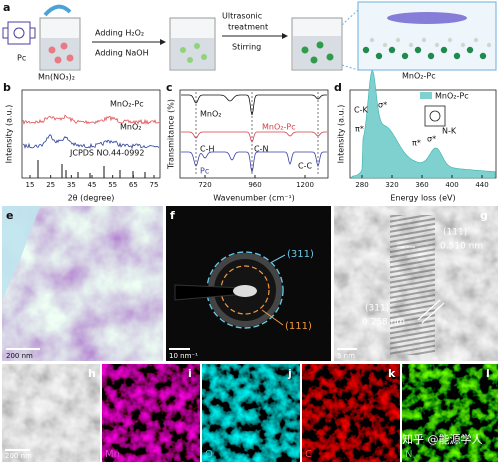 The height and width of the screenshot is (463, 500). What do you see at coordinates (461, 247) in the screenshot?
I see `annotation: 0.510 nm` at bounding box center [461, 247].